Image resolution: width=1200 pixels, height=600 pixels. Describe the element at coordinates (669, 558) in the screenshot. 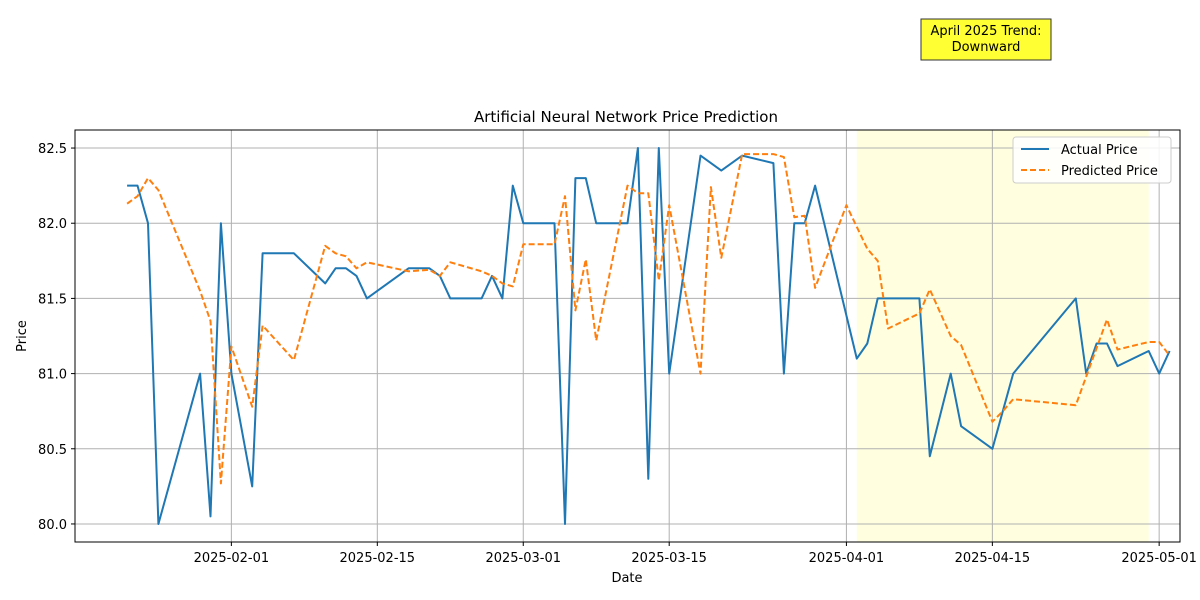

I see `x-tick-label: 2025-03-15` at that location.